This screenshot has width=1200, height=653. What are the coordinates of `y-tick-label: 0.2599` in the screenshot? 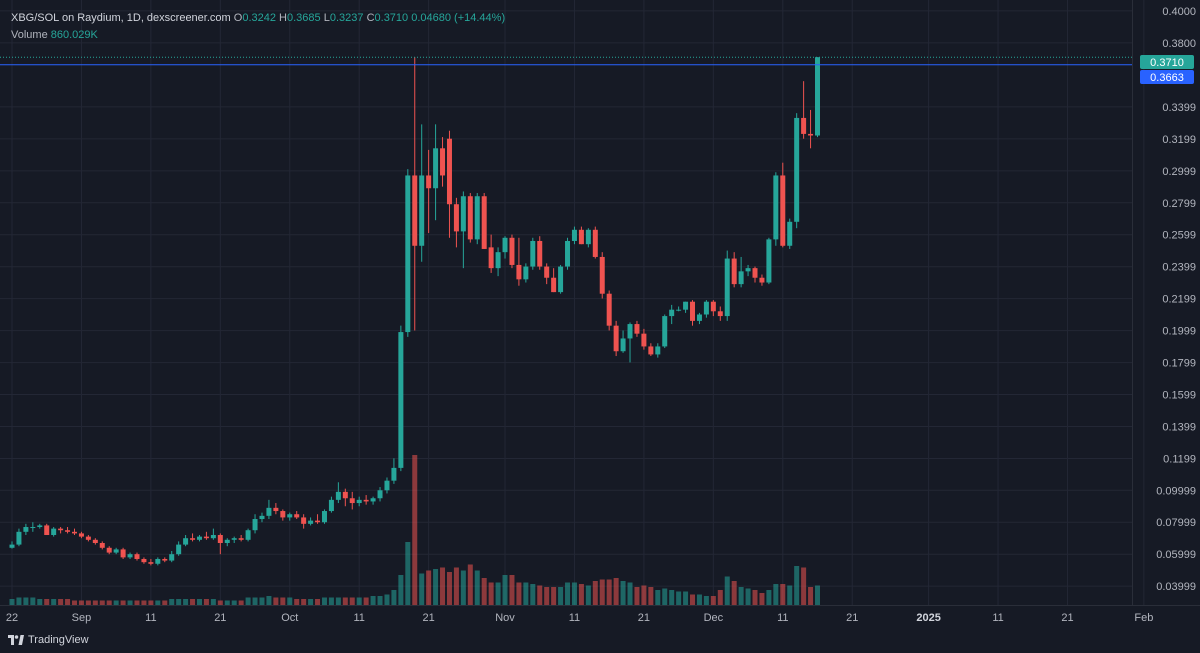 It's located at (1179, 236).